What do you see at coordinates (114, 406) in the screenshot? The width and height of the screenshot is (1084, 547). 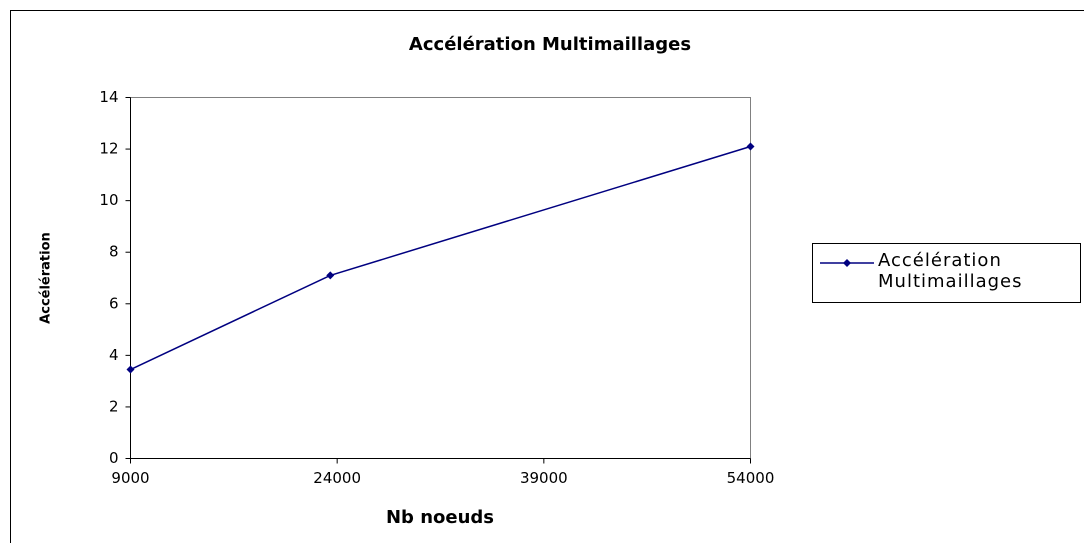 I see `y-tick-label: 2` at bounding box center [114, 406].